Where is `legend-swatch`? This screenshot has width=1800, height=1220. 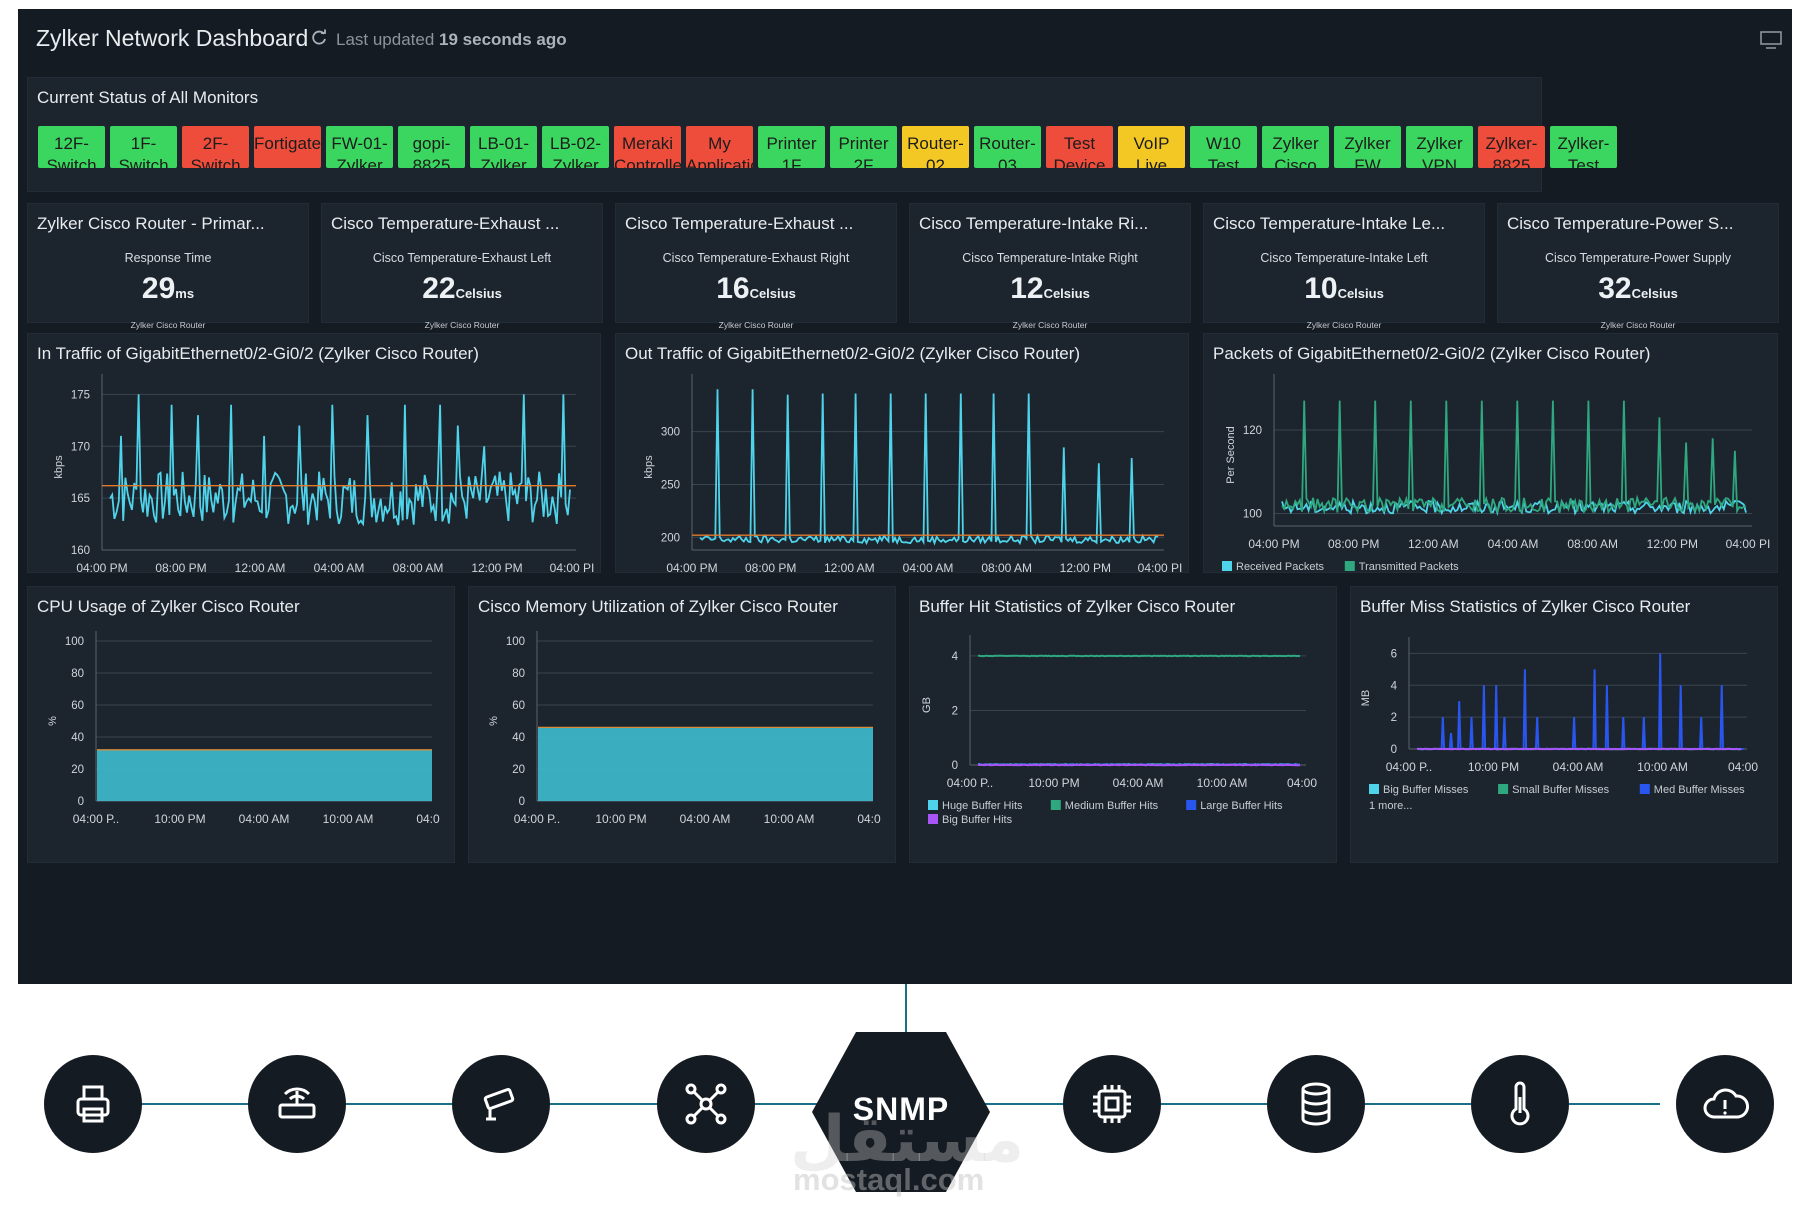
legend-swatch is located at coordinates (1055, 805).